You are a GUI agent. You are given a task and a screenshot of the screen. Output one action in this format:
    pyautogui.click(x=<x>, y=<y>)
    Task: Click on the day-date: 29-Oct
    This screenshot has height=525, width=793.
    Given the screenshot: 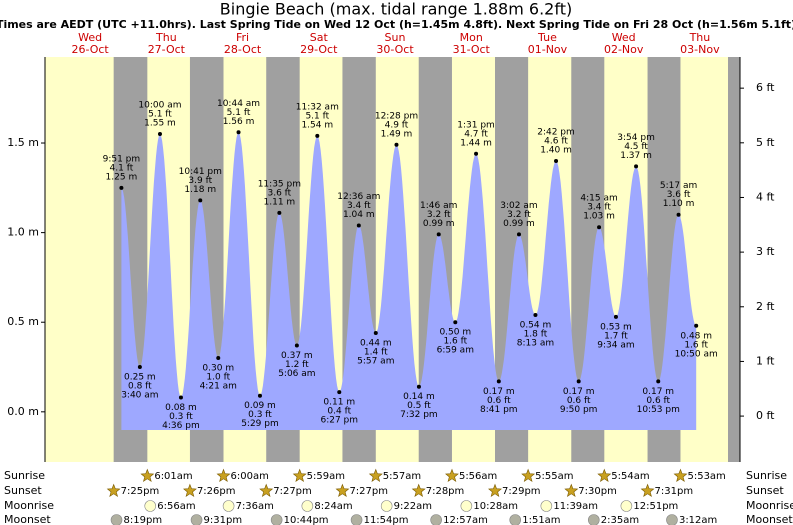 What is the action you would take?
    pyautogui.click(x=319, y=49)
    